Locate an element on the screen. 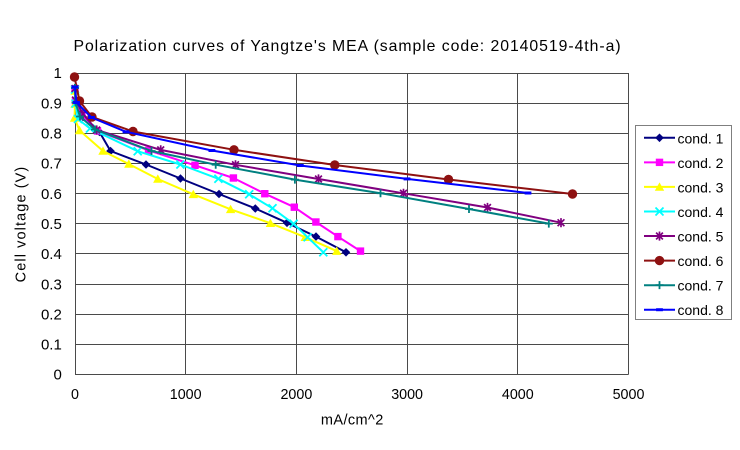  svg-text: 0.4 is located at coordinates (51, 254).